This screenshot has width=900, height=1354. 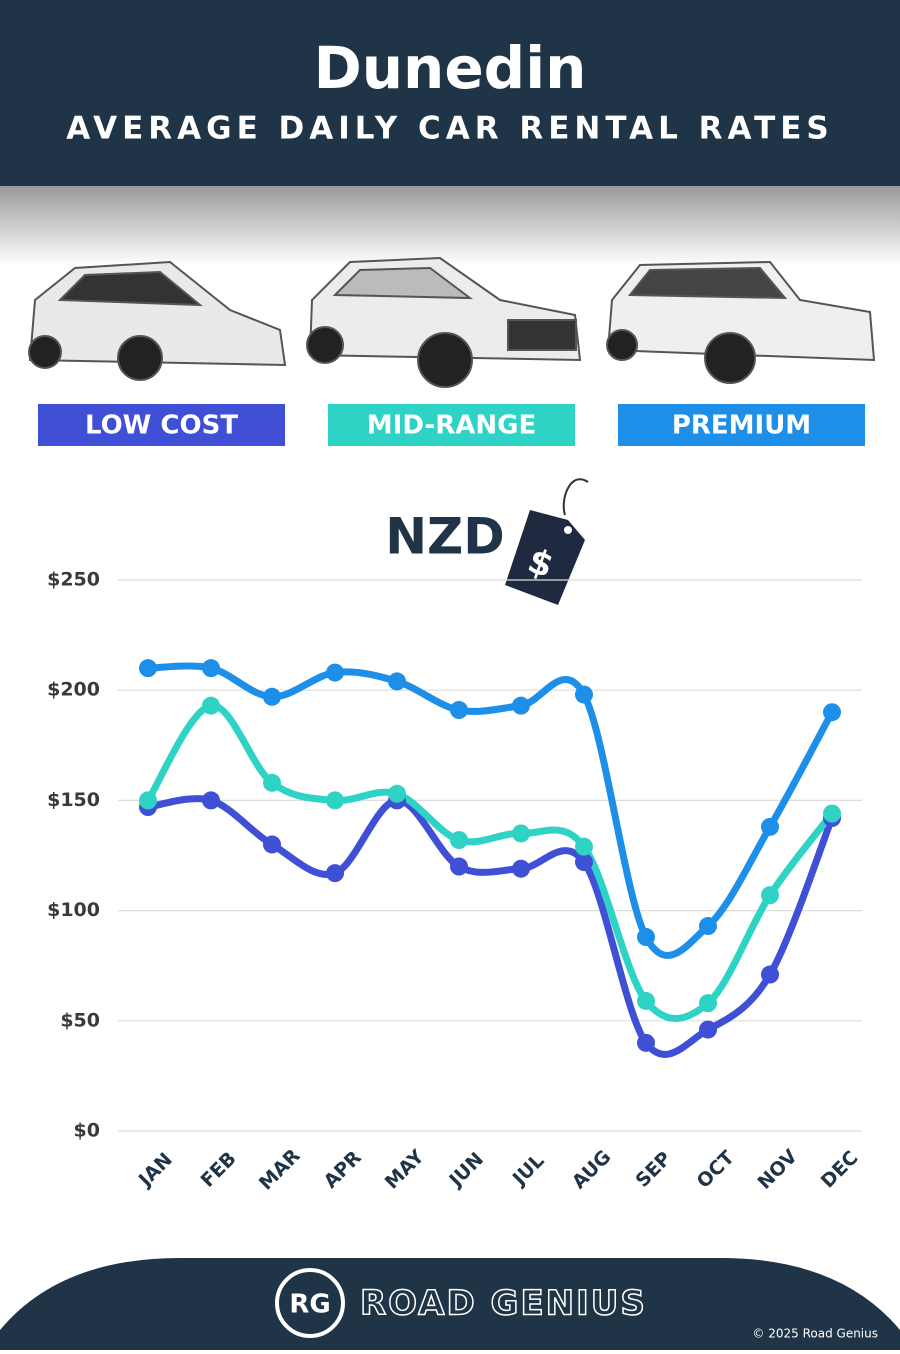 I want to click on y-tick-label: $100, so click(x=73, y=910).